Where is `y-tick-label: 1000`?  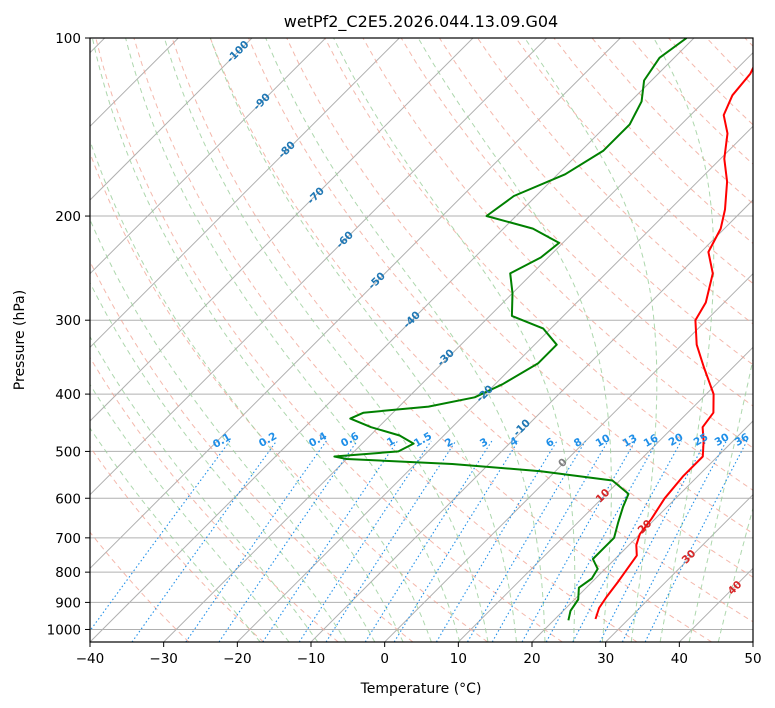 y-tick-label: 1000 is located at coordinates (64, 630).